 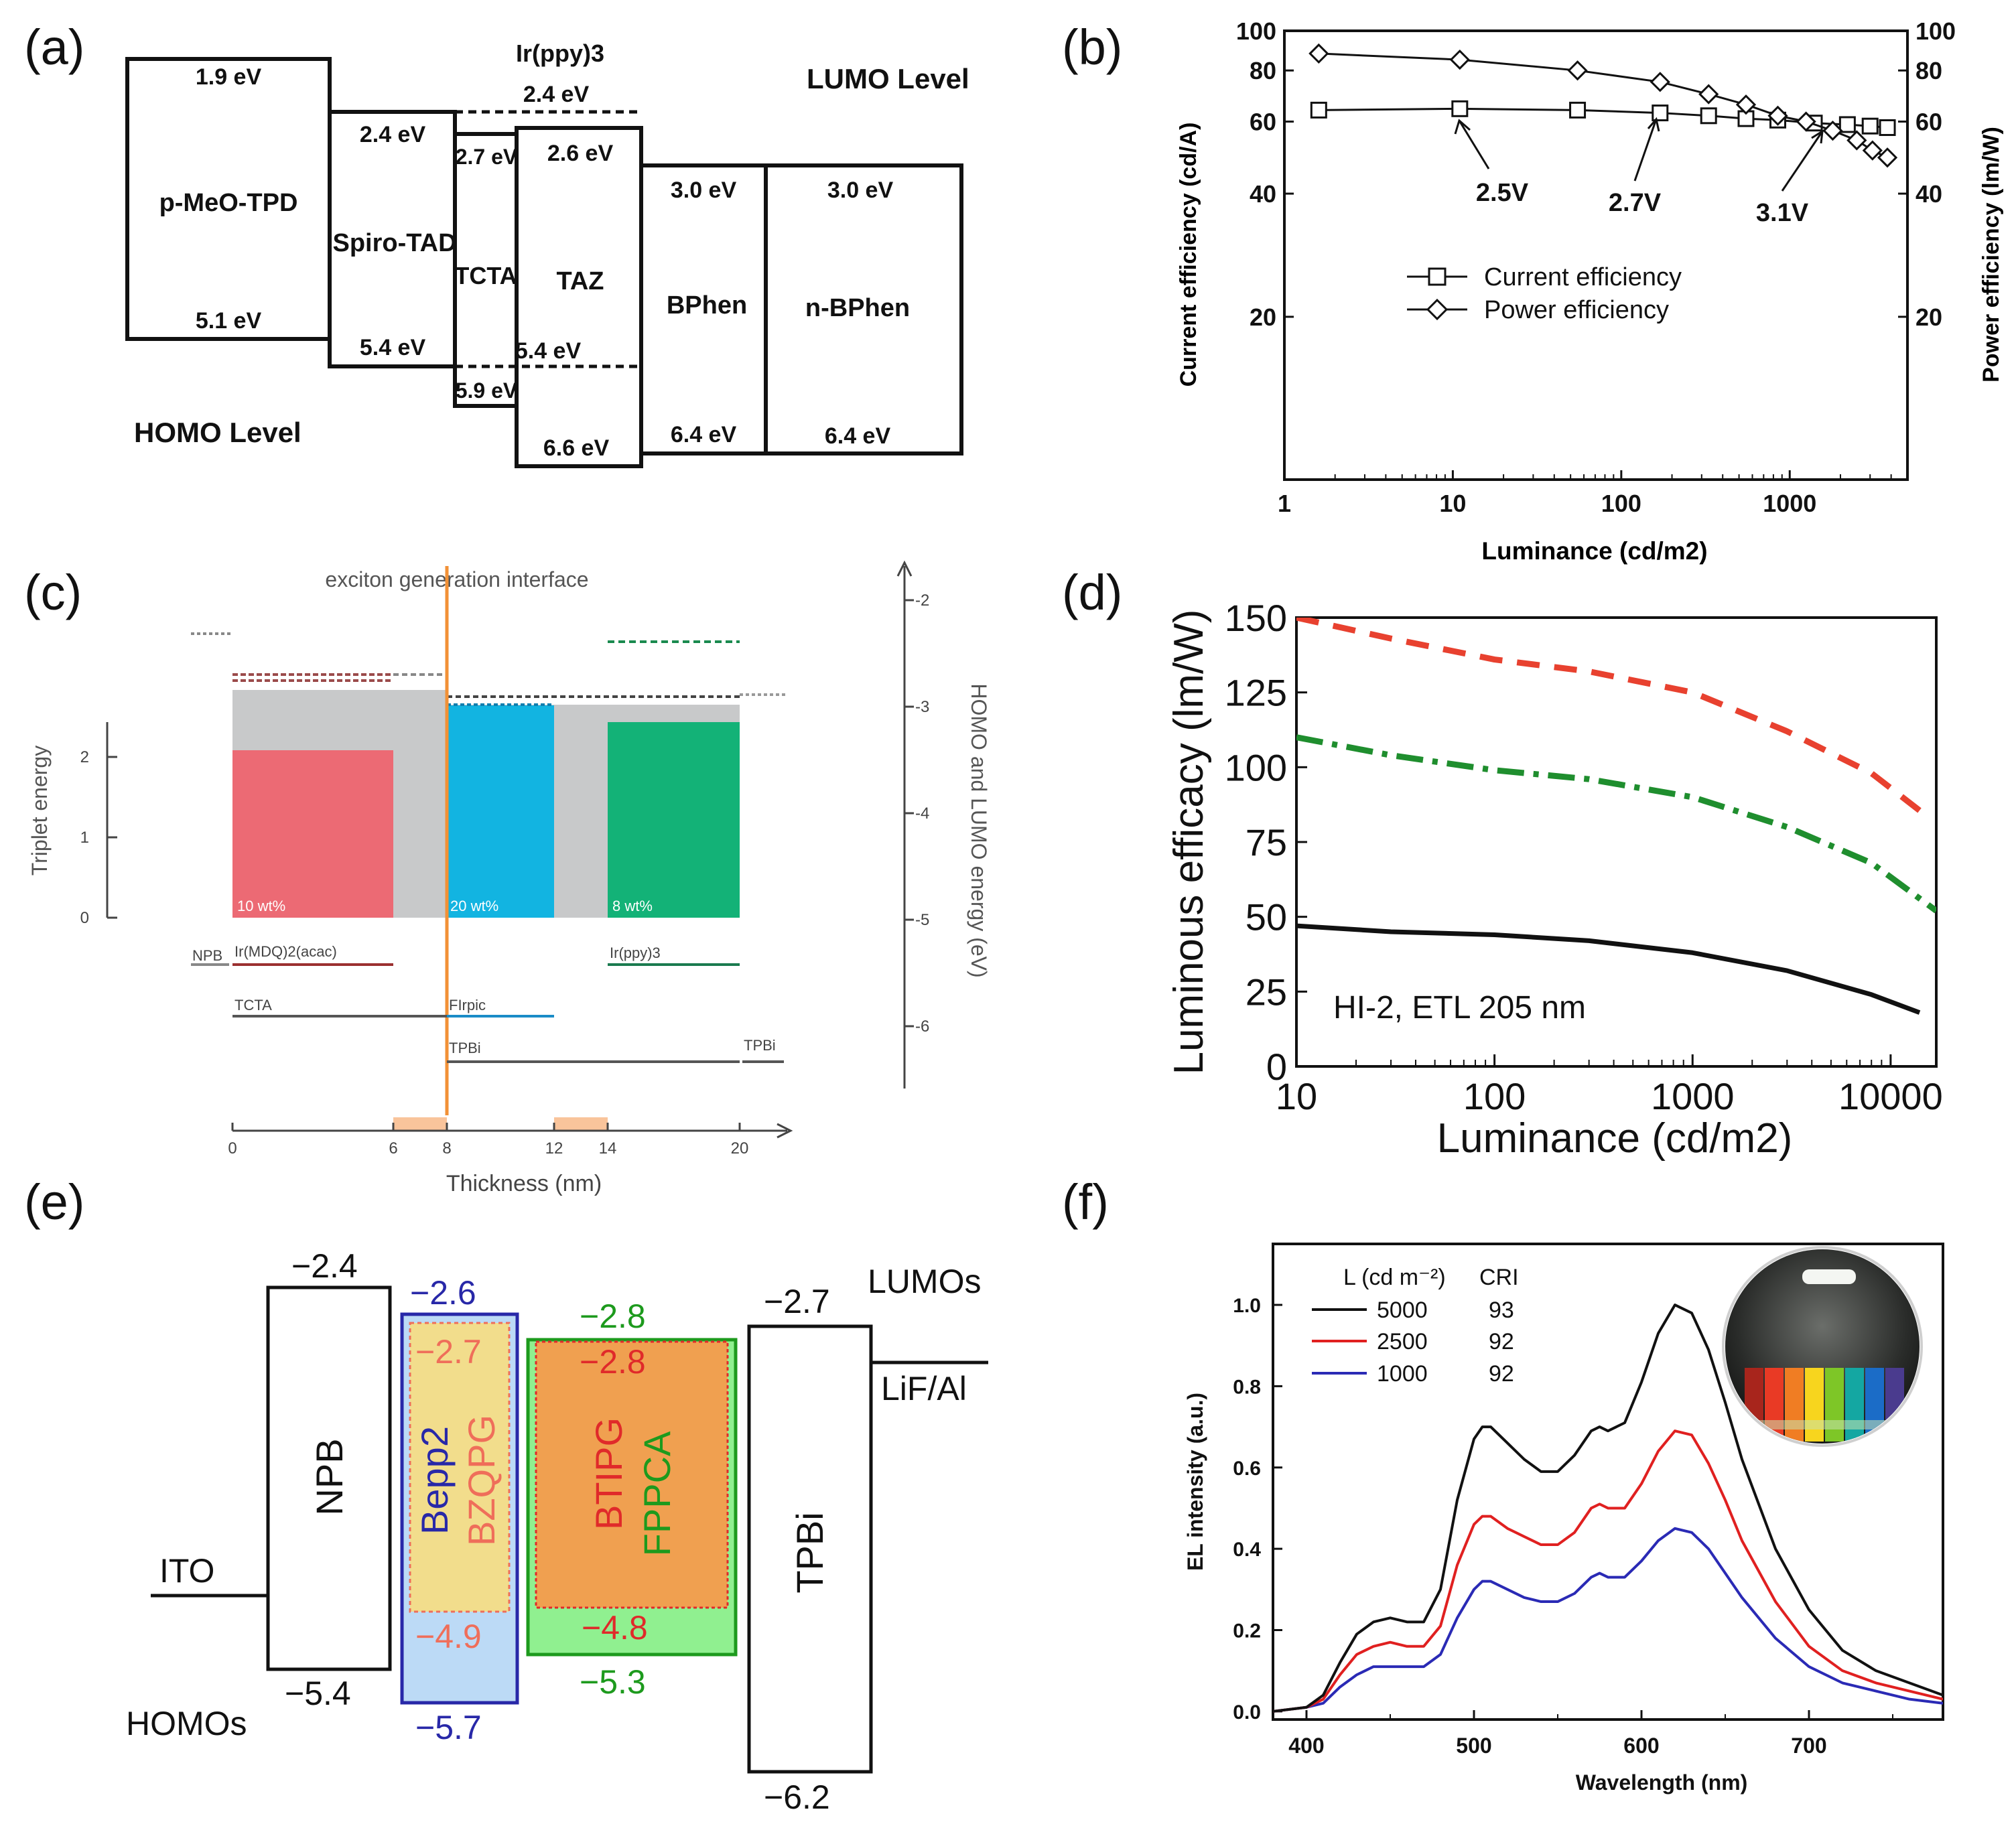 What do you see at coordinates (84, 838) in the screenshot?
I see `ytick-left-1: 1` at bounding box center [84, 838].